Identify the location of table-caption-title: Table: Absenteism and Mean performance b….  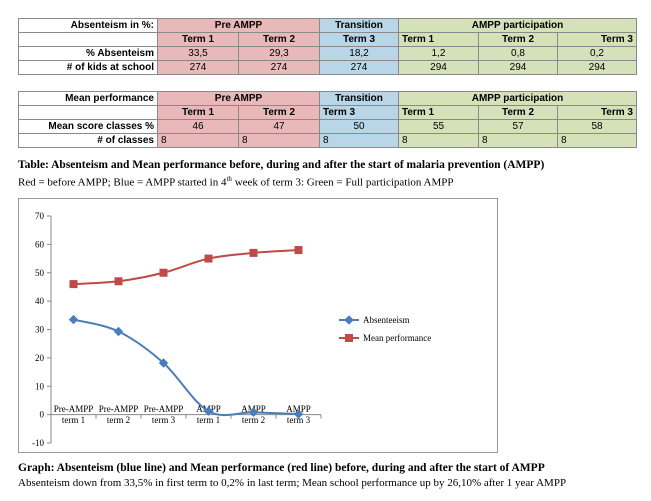
(281, 165).